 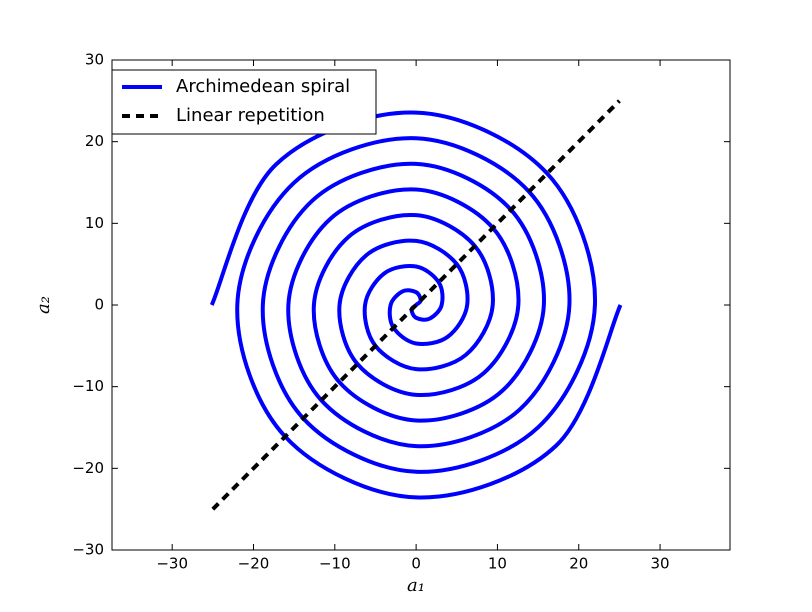 What do you see at coordinates (88, 468) in the screenshot?
I see `y-tick-label: −20` at bounding box center [88, 468].